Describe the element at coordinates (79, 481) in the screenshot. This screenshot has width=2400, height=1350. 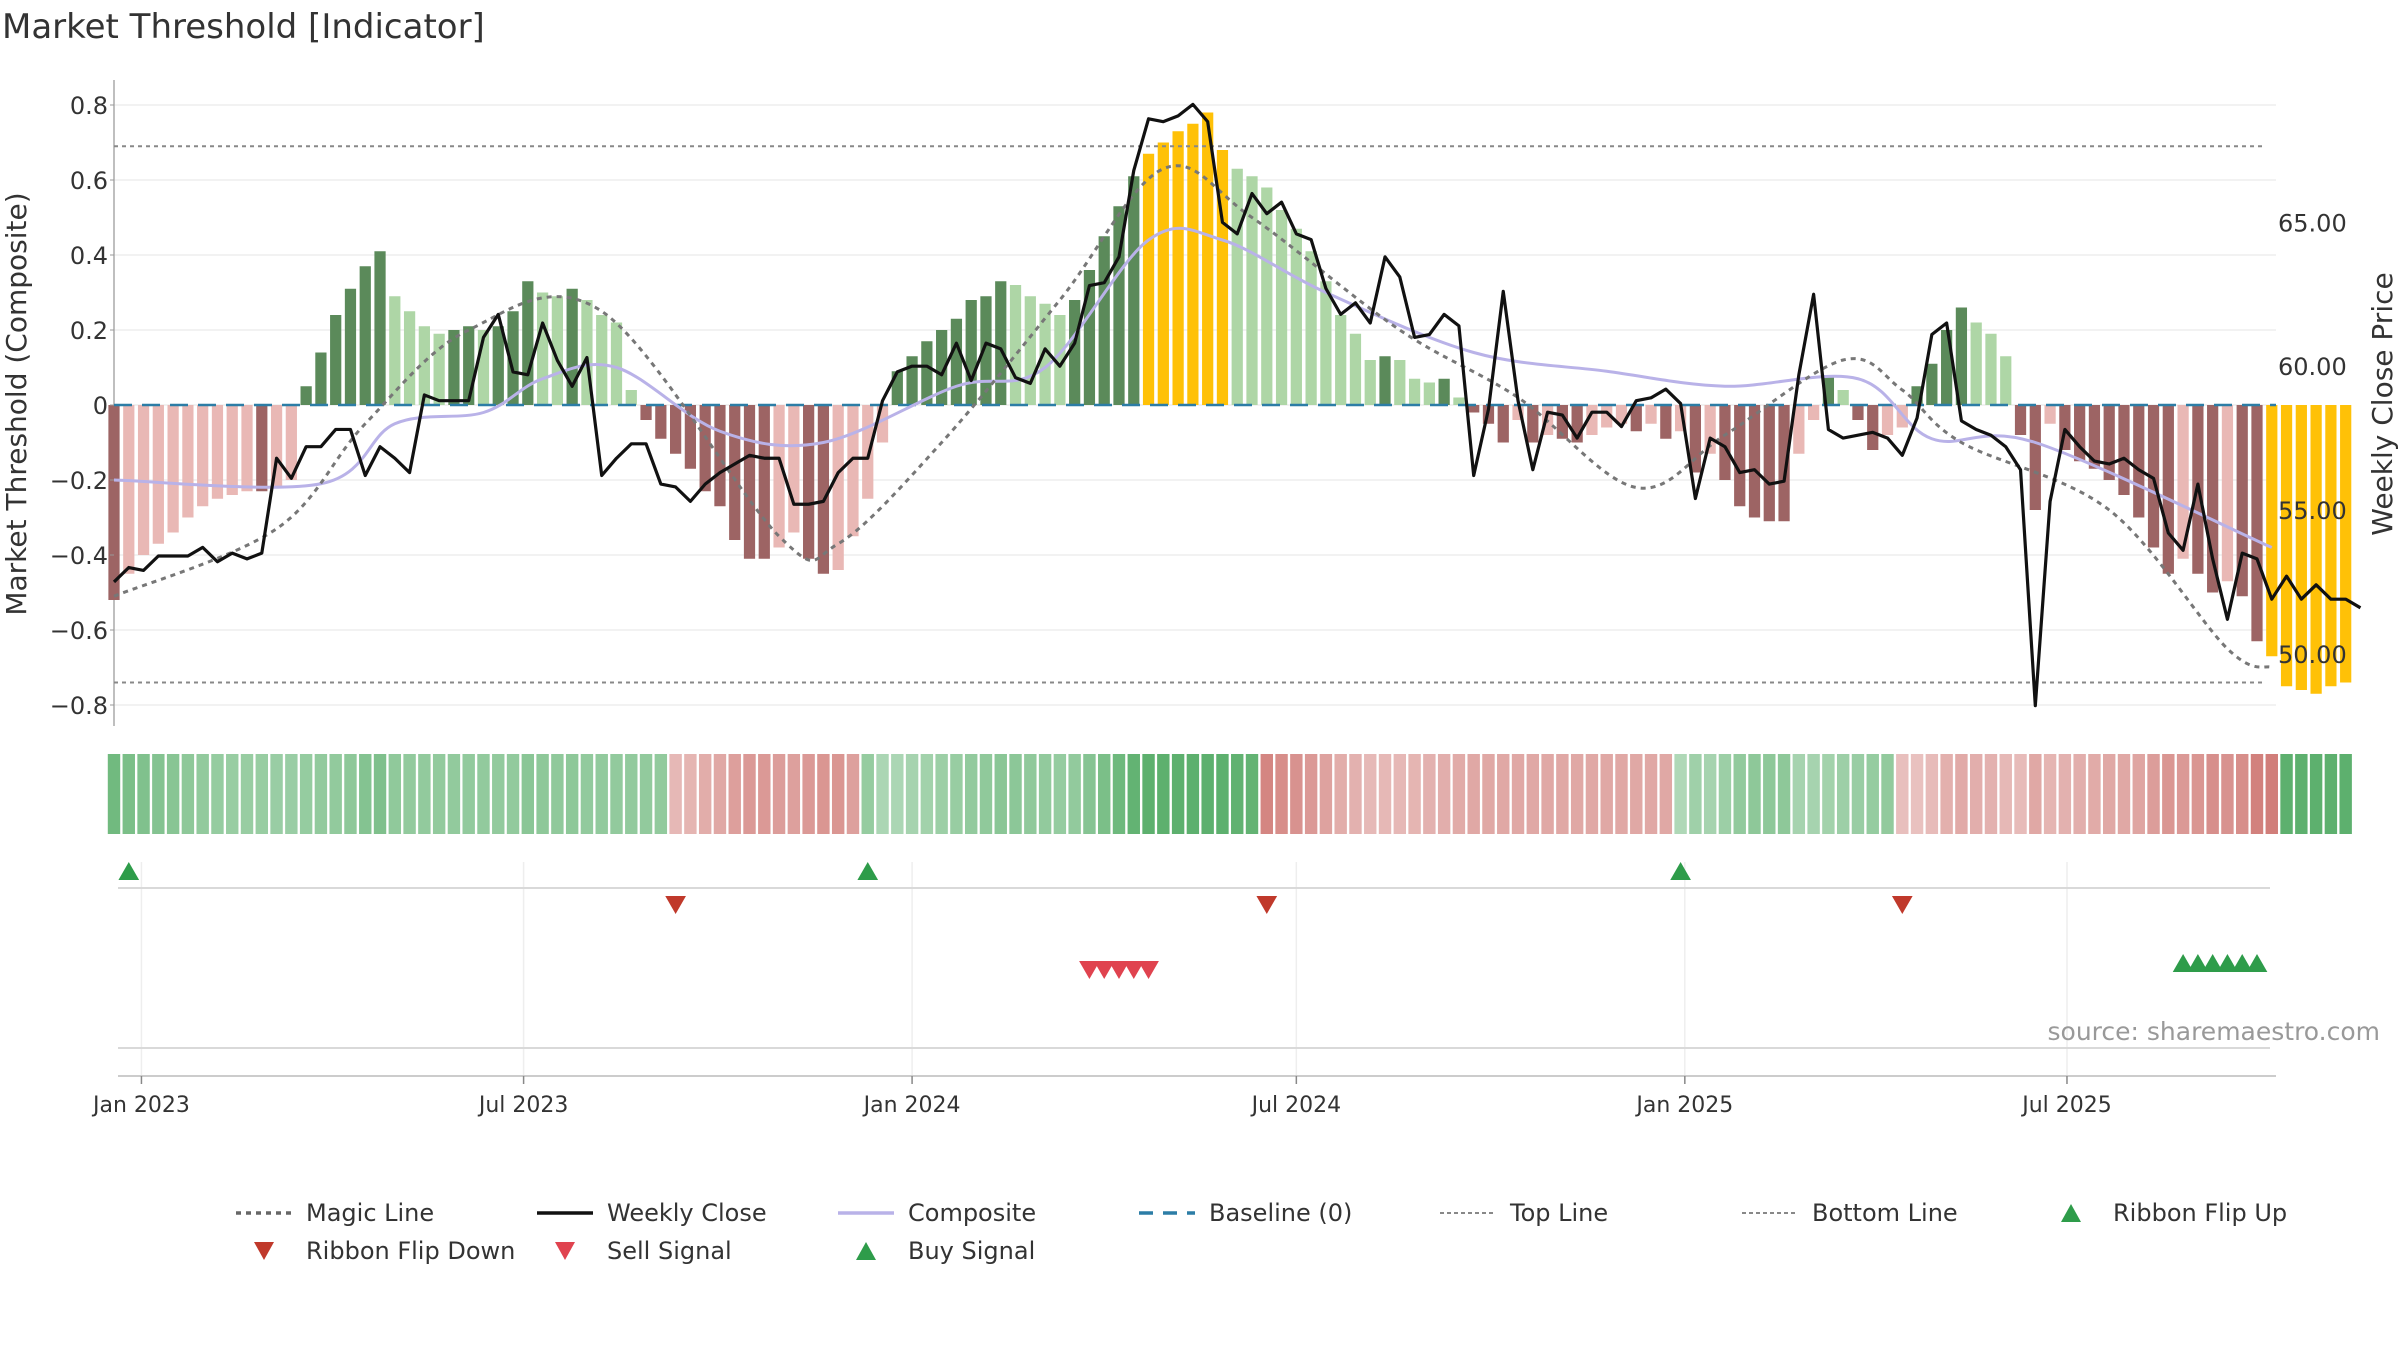
I see `y-tick-label: −0.2` at that location.